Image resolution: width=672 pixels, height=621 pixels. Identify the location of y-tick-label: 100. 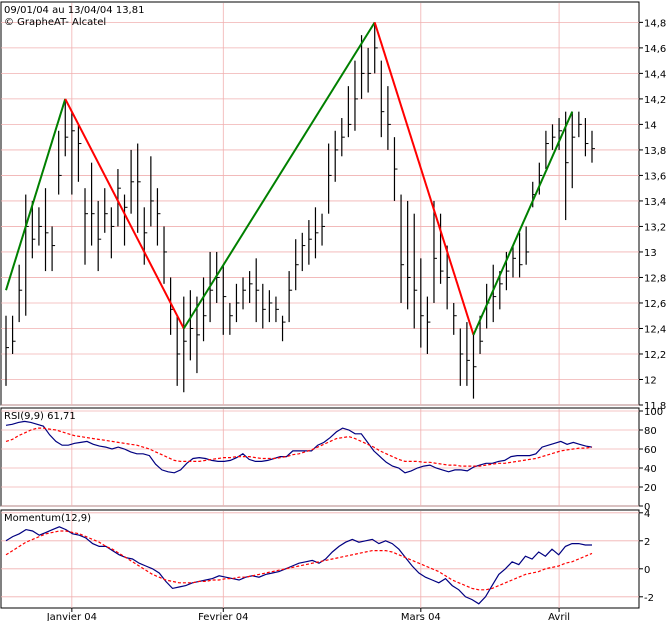
(653, 412).